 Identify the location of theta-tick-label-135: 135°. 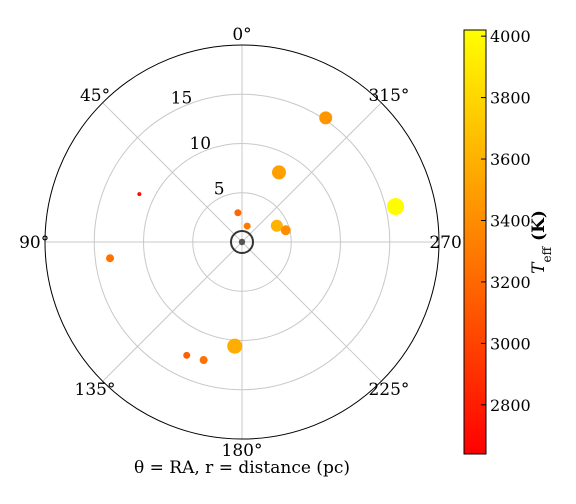
(95, 390).